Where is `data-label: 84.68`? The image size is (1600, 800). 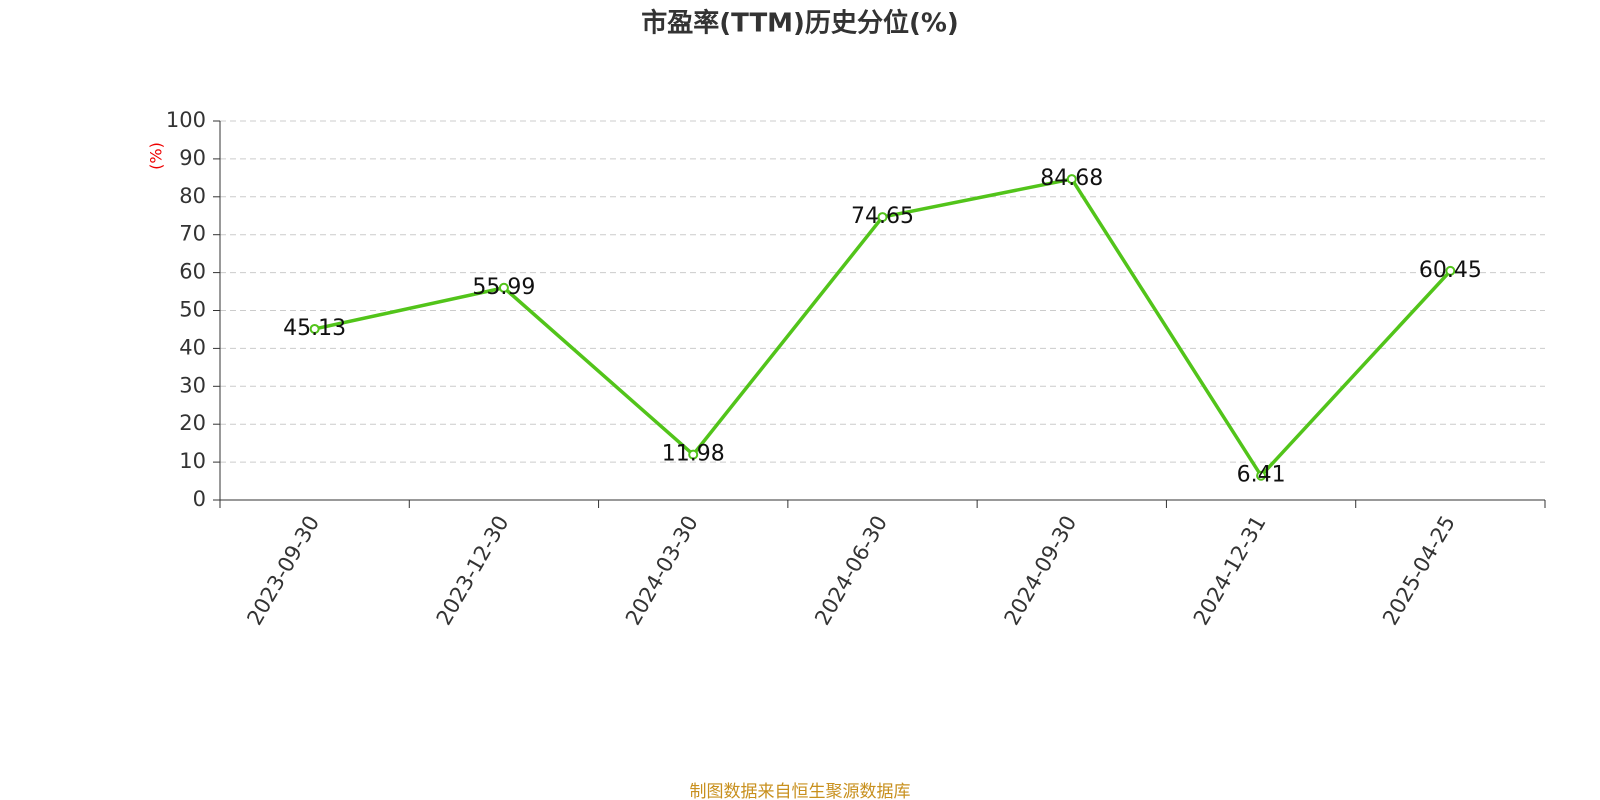 data-label: 84.68 is located at coordinates (1071, 178).